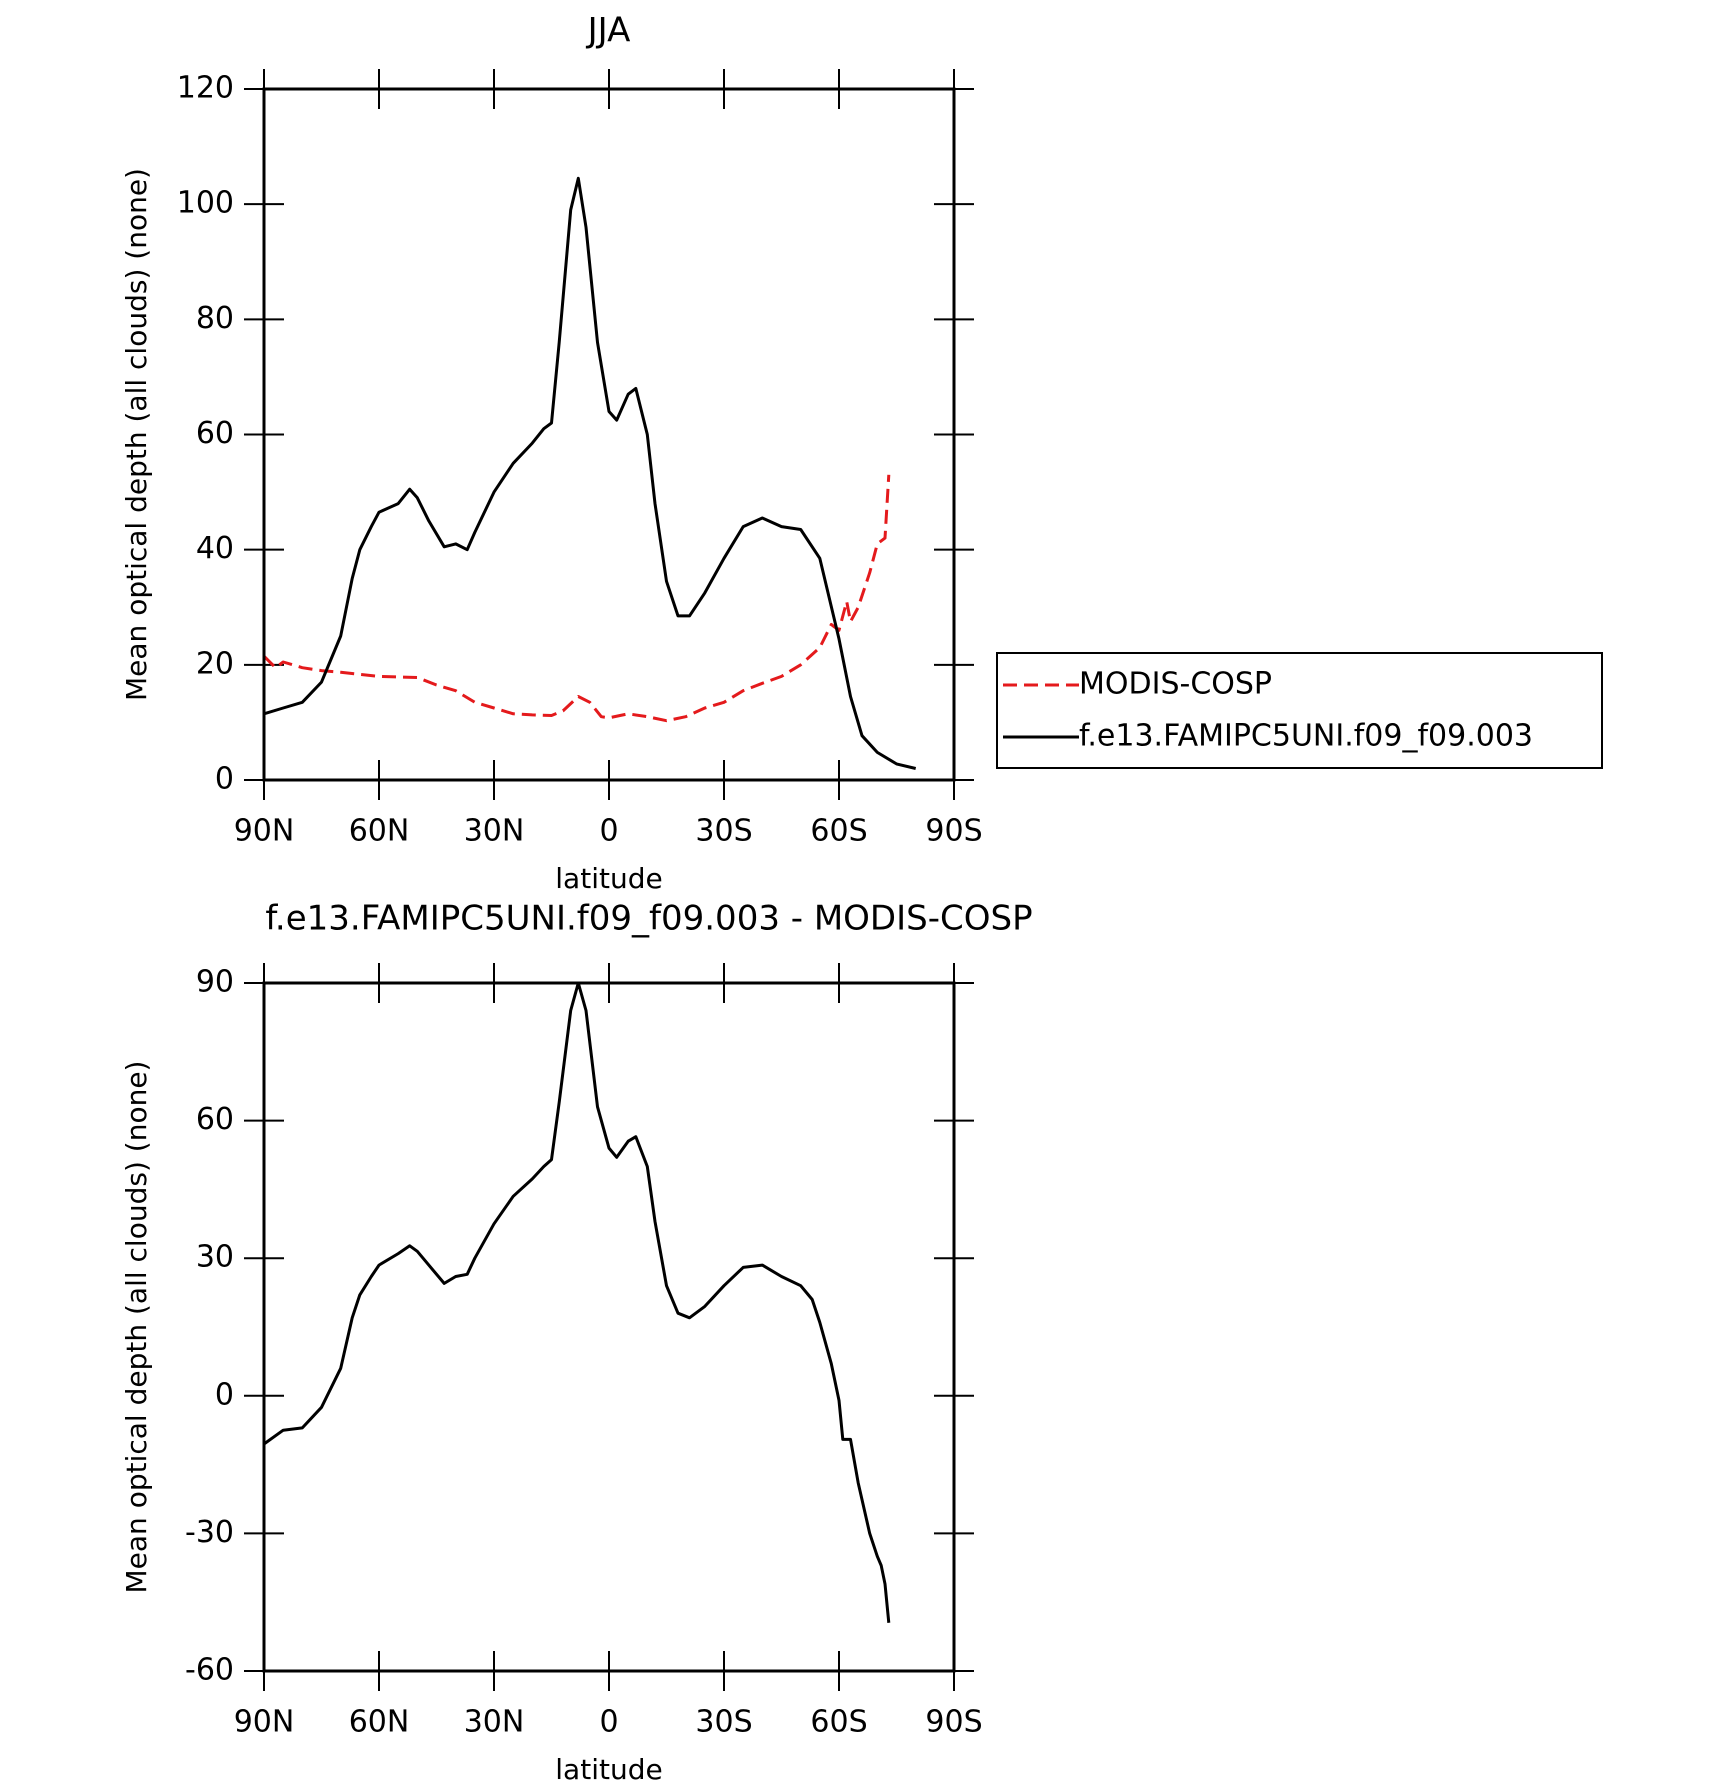 This screenshot has width=1710, height=1789. Describe the element at coordinates (1175, 684) in the screenshot. I see `legend-label: MODIS-COSP` at that location.